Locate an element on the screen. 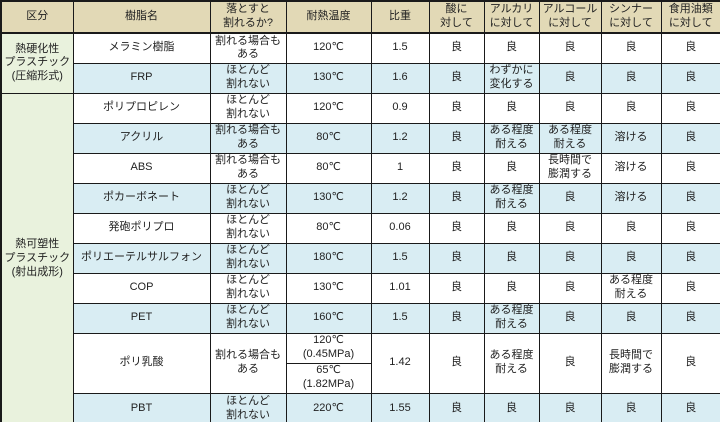  header-acid: 酸に 対して is located at coordinates (456, 17).